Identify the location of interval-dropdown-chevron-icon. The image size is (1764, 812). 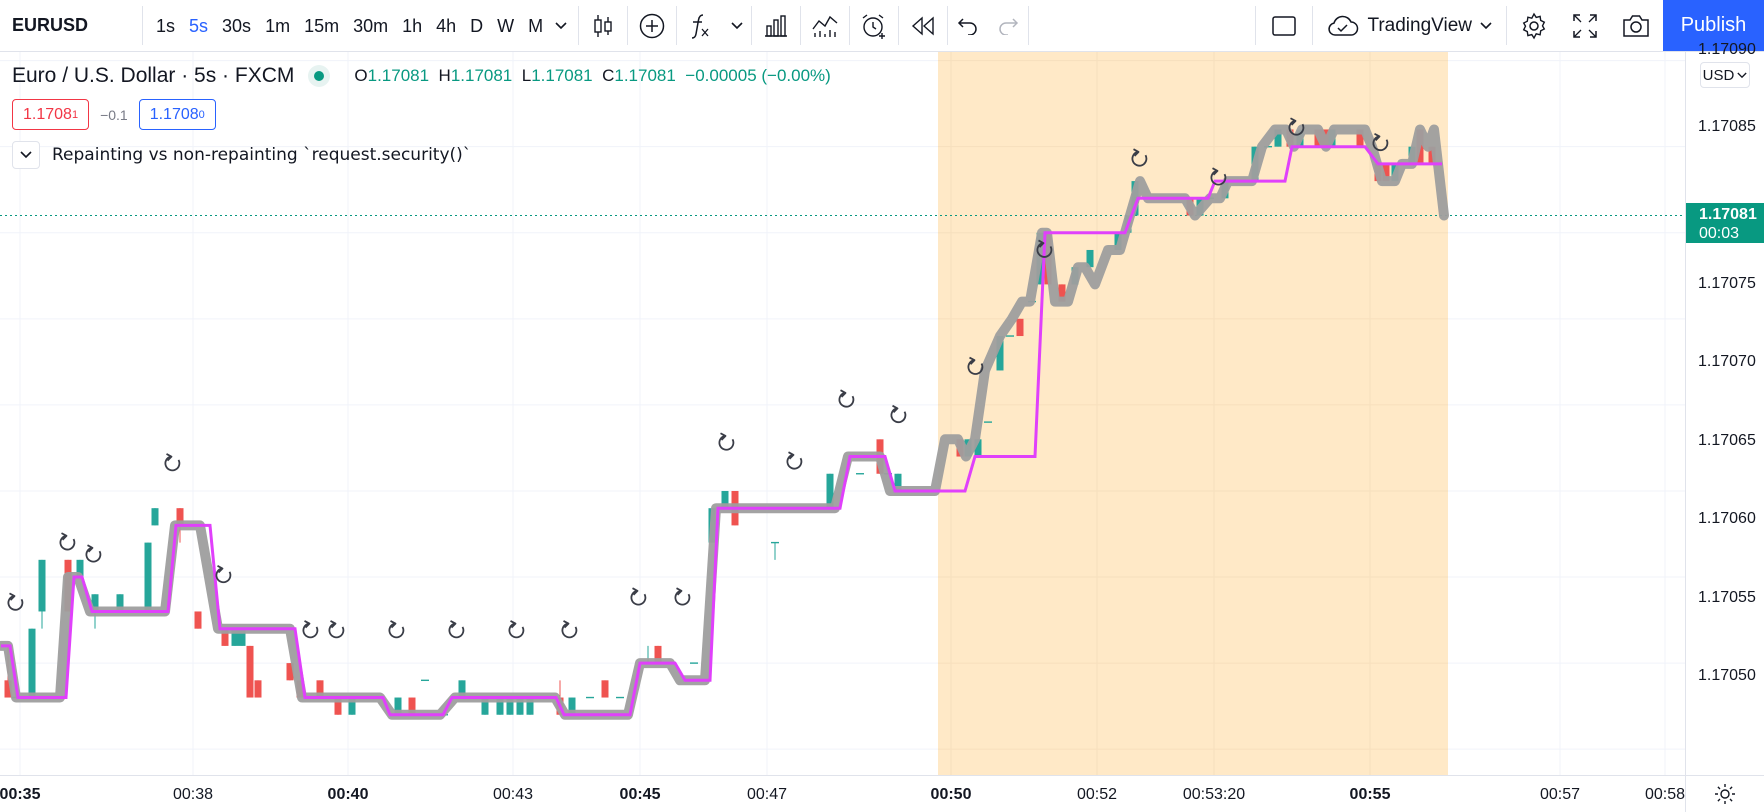
(561, 25).